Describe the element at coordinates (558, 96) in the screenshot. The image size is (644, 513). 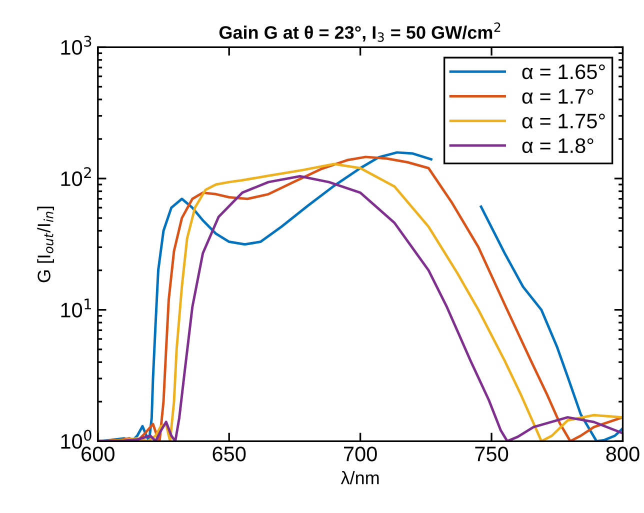
I see `legend-label: α = 1.7°` at that location.